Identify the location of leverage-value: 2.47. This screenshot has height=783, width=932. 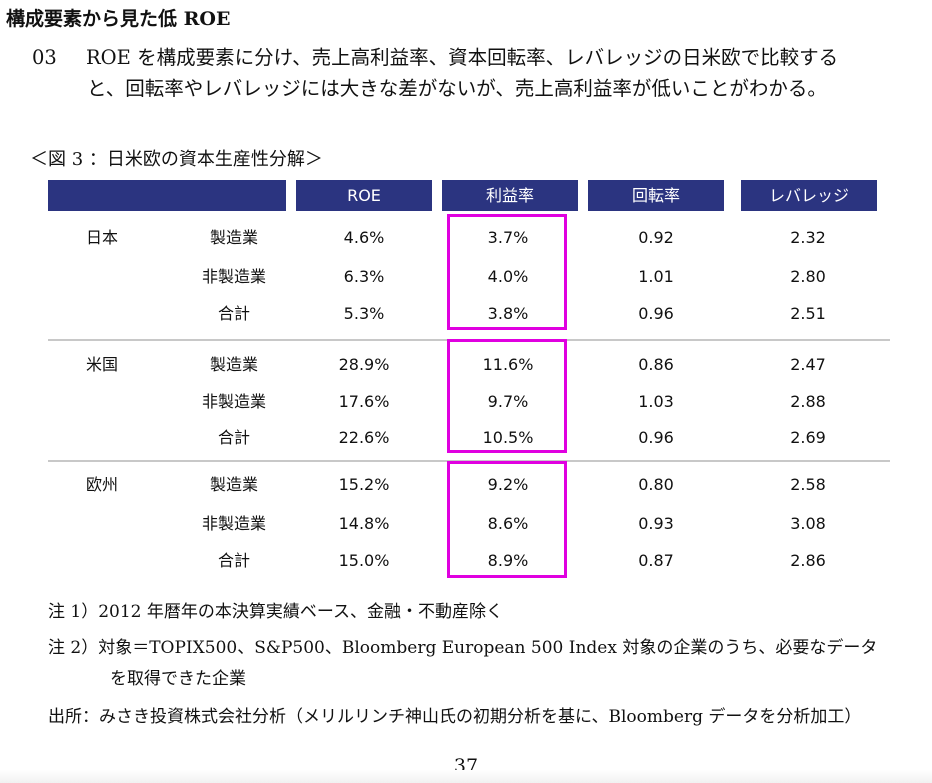
(808, 364).